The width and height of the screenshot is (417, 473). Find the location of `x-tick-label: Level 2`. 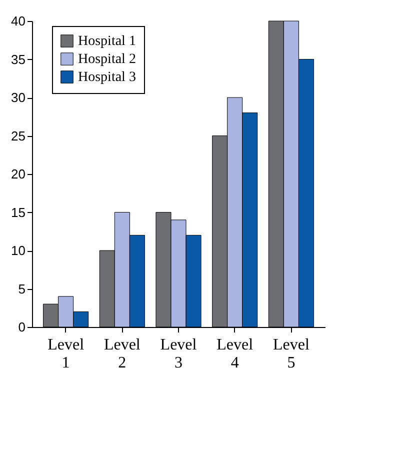

x-tick-label: Level 2 is located at coordinates (122, 354).